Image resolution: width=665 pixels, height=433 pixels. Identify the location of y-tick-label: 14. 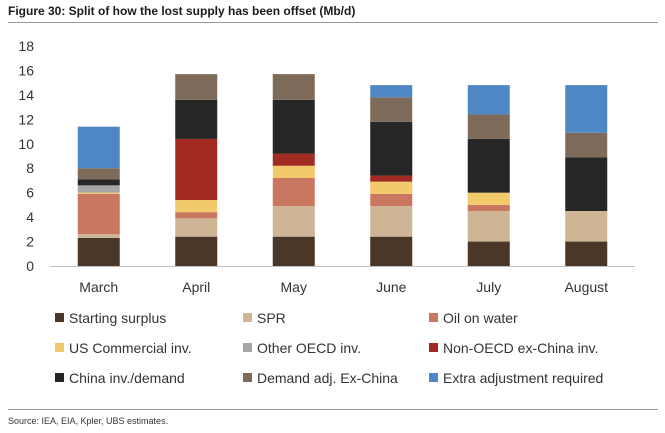
(26, 95).